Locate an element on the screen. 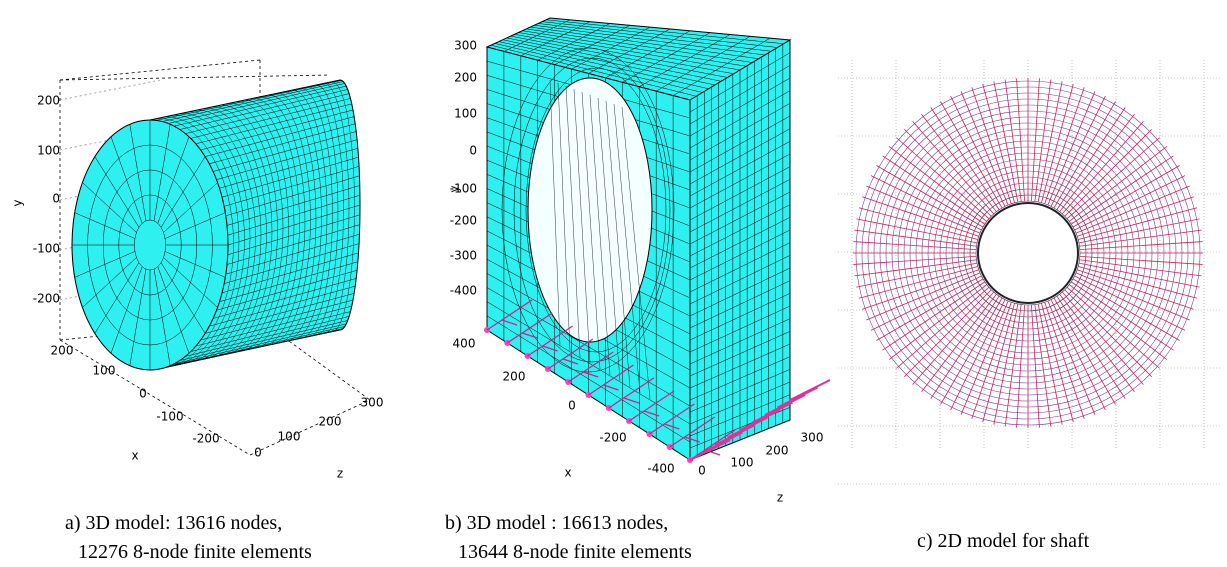 The height and width of the screenshot is (567, 1227). x-tick-label: 200 is located at coordinates (62, 351).